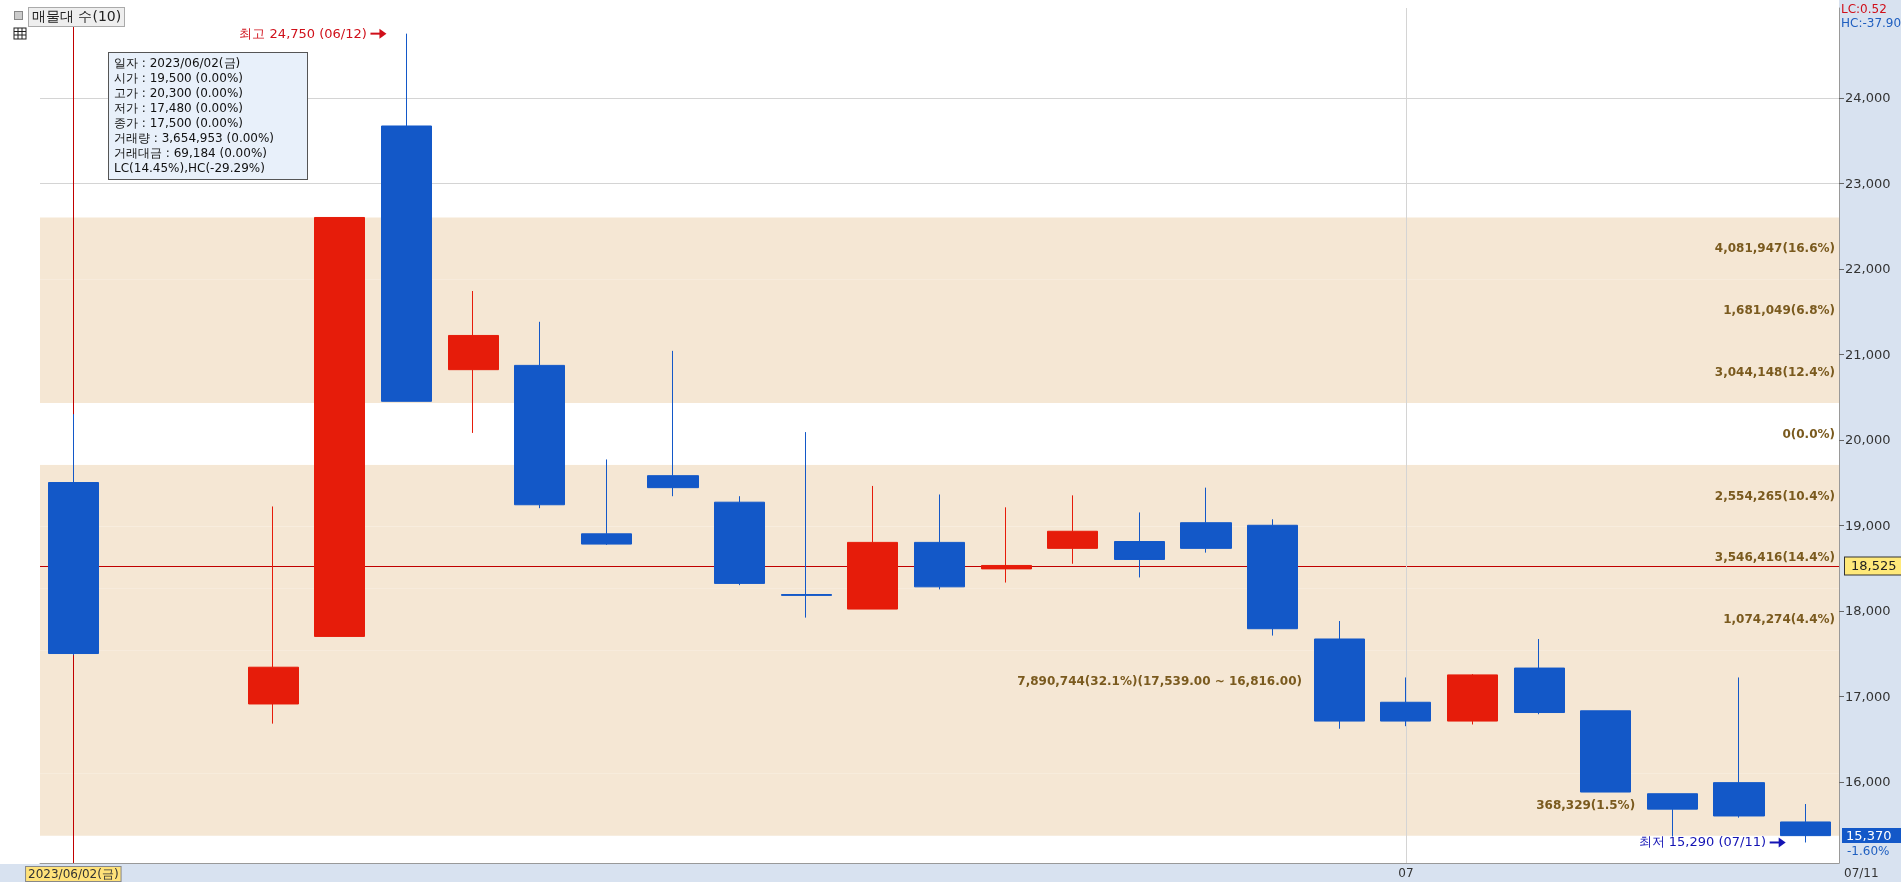 The height and width of the screenshot is (882, 1901). I want to click on chart-title: 매물대 수(10), so click(77, 17).